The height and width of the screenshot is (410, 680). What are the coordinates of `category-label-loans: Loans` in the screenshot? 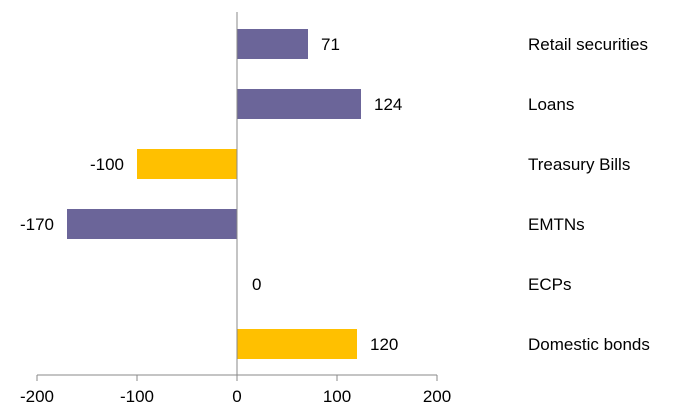 It's located at (551, 104).